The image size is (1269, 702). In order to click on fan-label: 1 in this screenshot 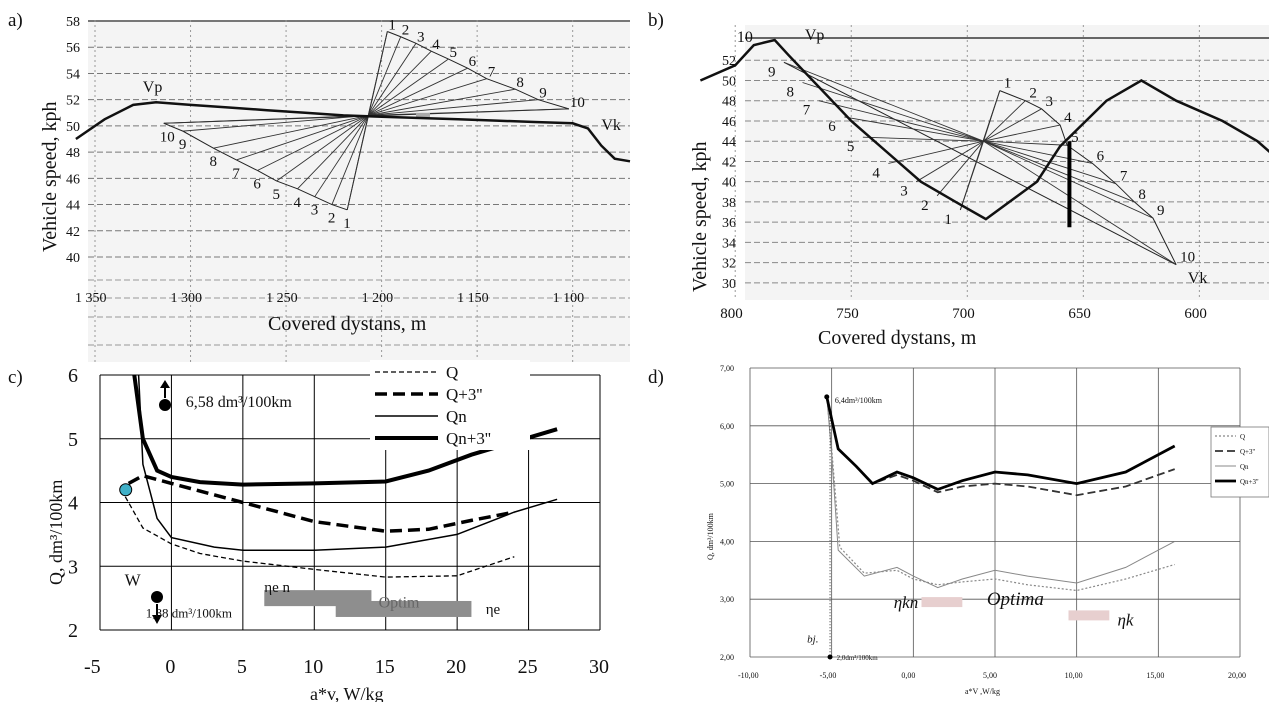, I will do `click(392, 25)`.